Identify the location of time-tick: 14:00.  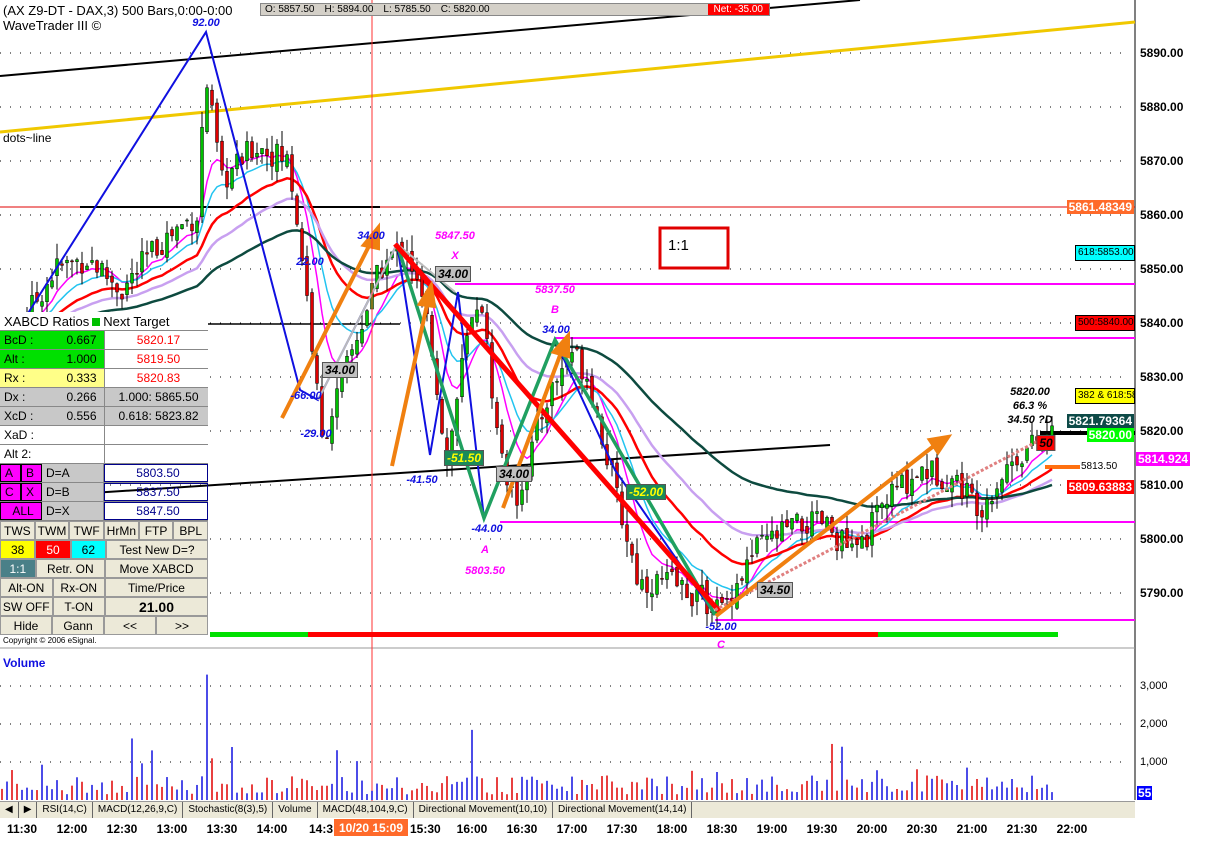
(272, 829).